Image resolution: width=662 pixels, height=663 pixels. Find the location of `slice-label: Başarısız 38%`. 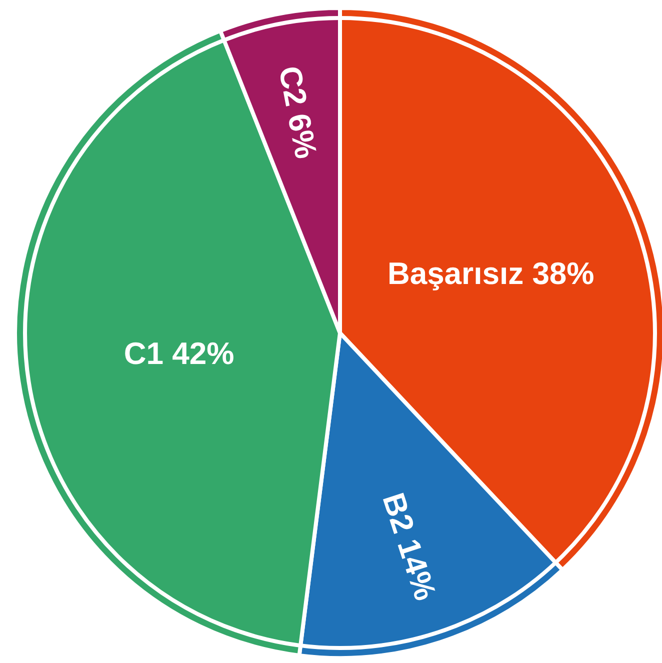

slice-label: Başarısız 38% is located at coordinates (490, 273).